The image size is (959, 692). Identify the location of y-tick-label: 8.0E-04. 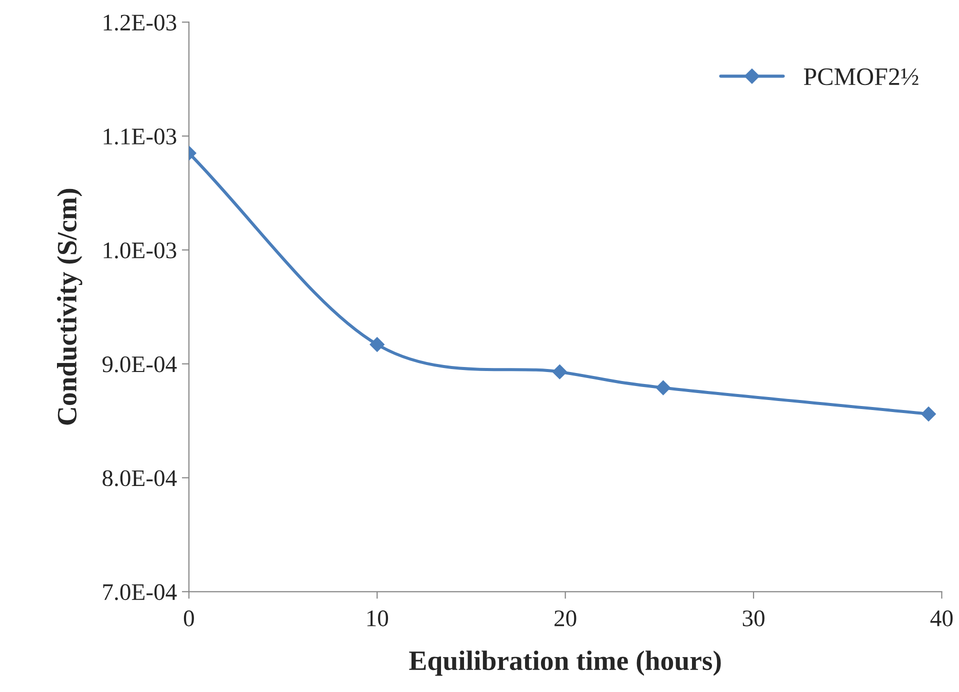
(139, 478).